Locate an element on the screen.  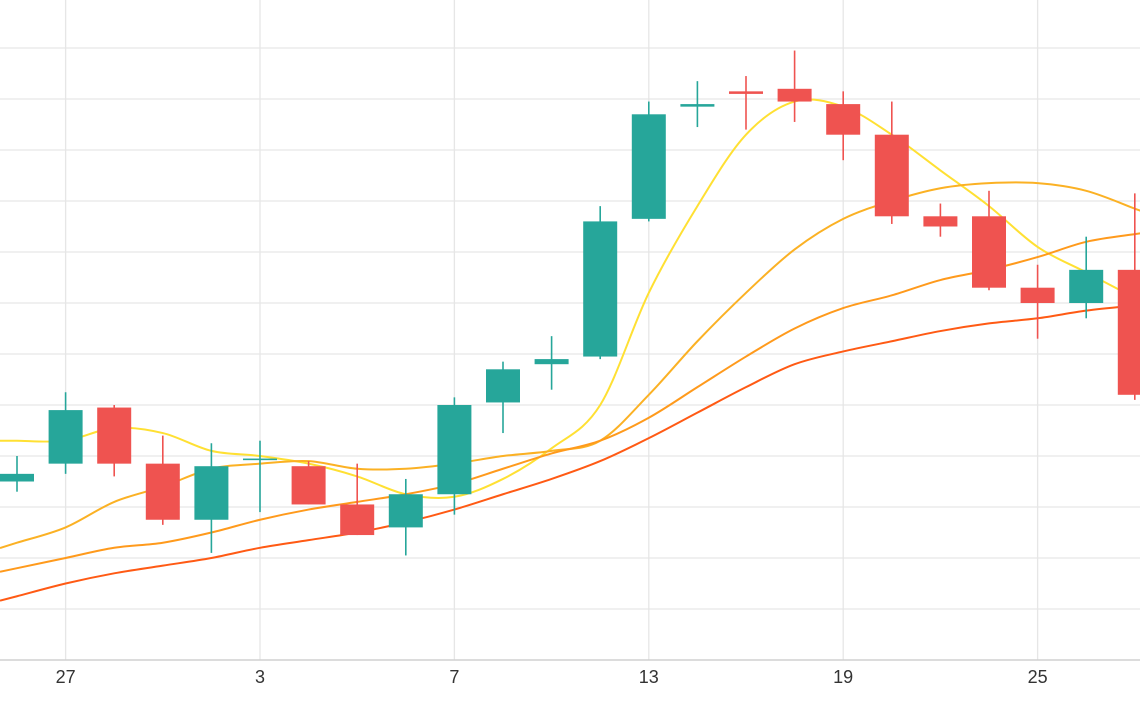
x-tick-label: 13 is located at coordinates (649, 677).